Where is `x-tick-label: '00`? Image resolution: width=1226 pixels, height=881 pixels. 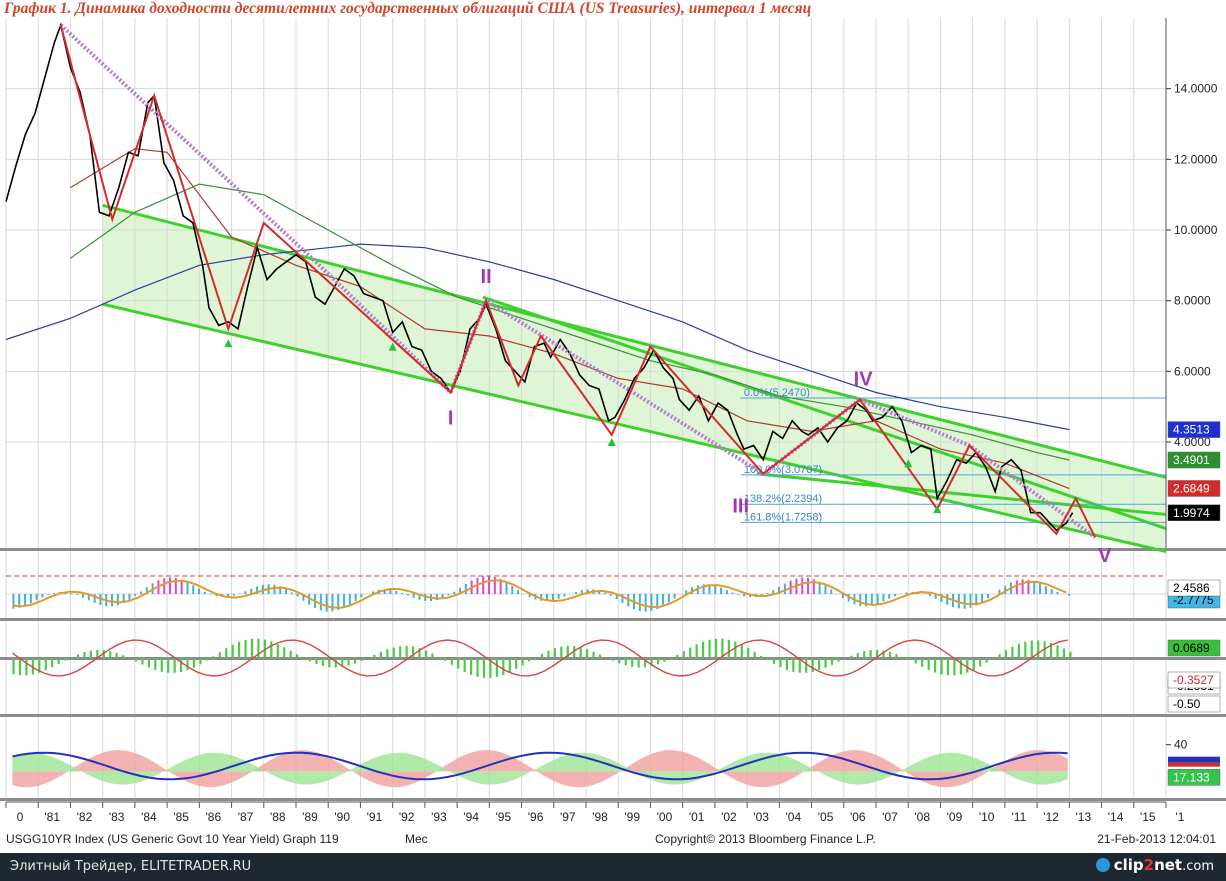
x-tick-label: '00 is located at coordinates (665, 817).